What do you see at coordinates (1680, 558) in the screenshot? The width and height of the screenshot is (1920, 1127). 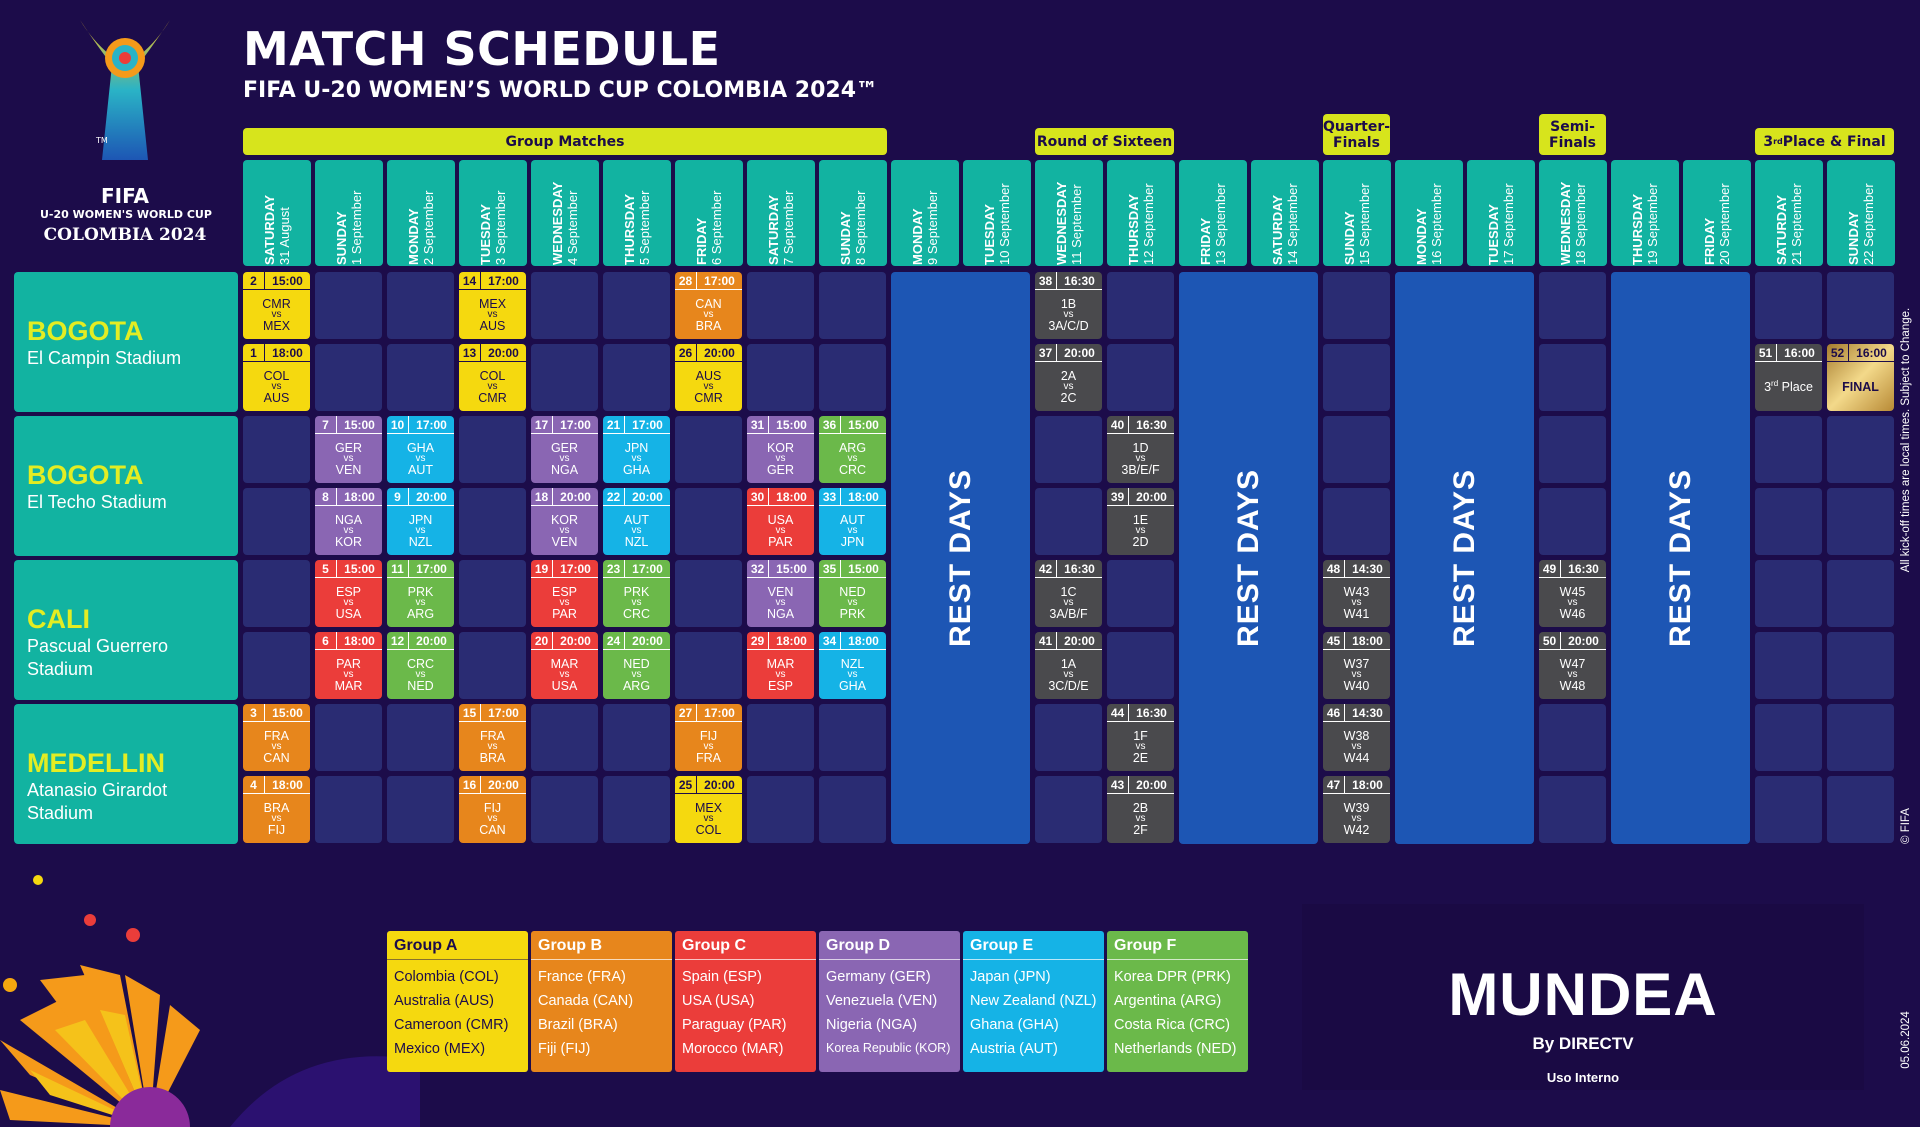 I see `rest-days-block: REST DAYS` at bounding box center [1680, 558].